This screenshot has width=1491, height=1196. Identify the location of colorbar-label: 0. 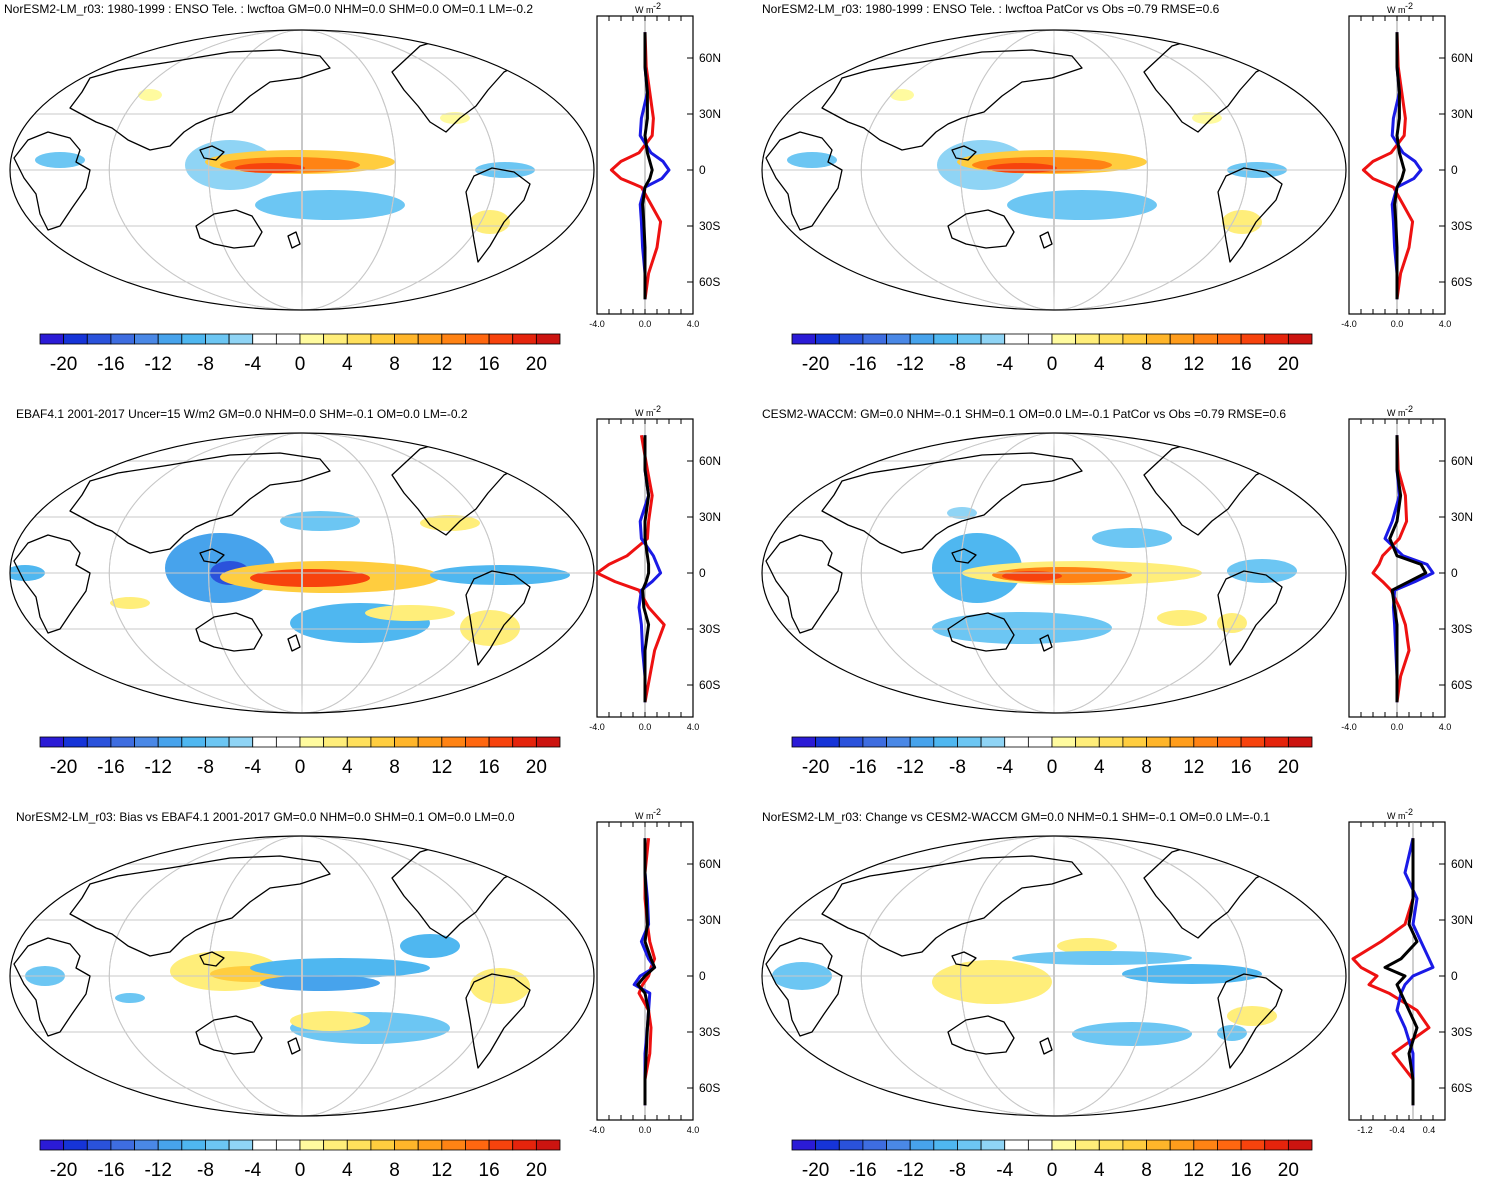
(1052, 364).